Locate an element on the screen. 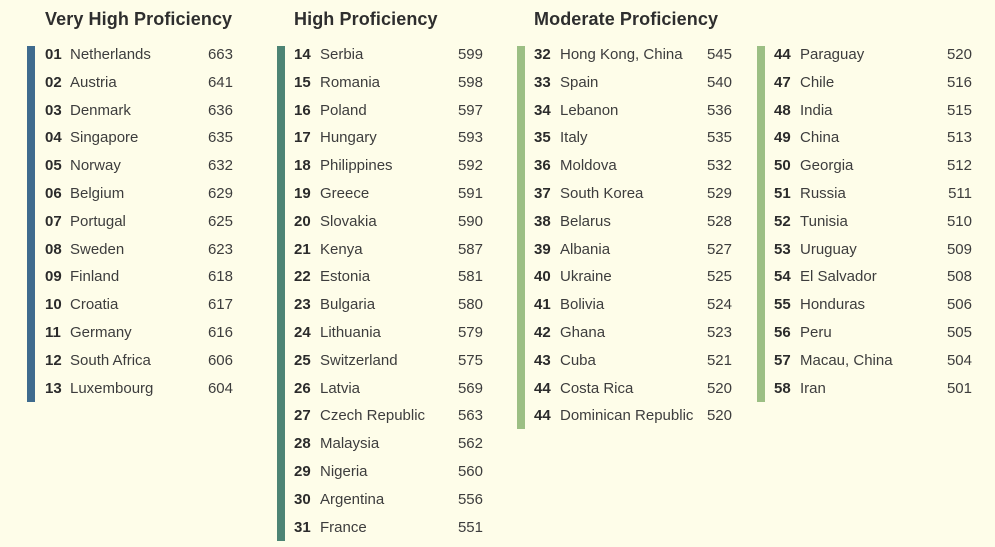 This screenshot has width=995, height=547. list-item: 29 Nigeria 560 is located at coordinates (380, 477).